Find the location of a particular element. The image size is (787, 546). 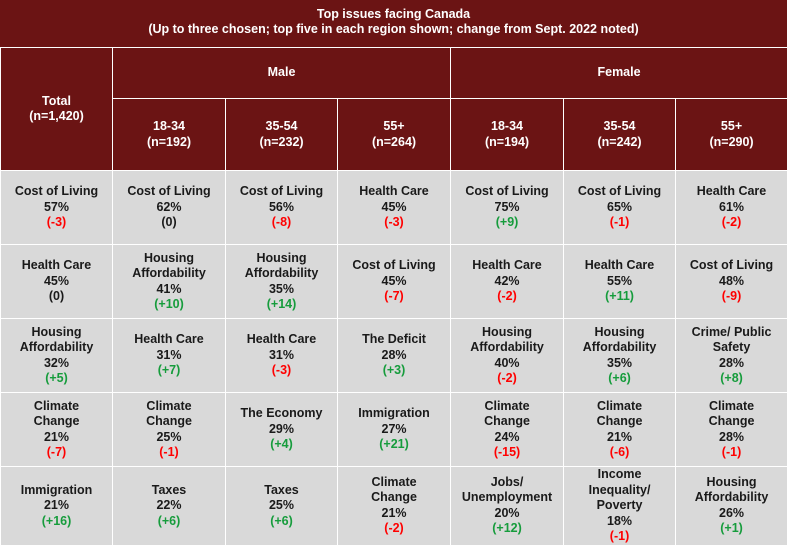

issue-percent: 45% is located at coordinates (394, 280).